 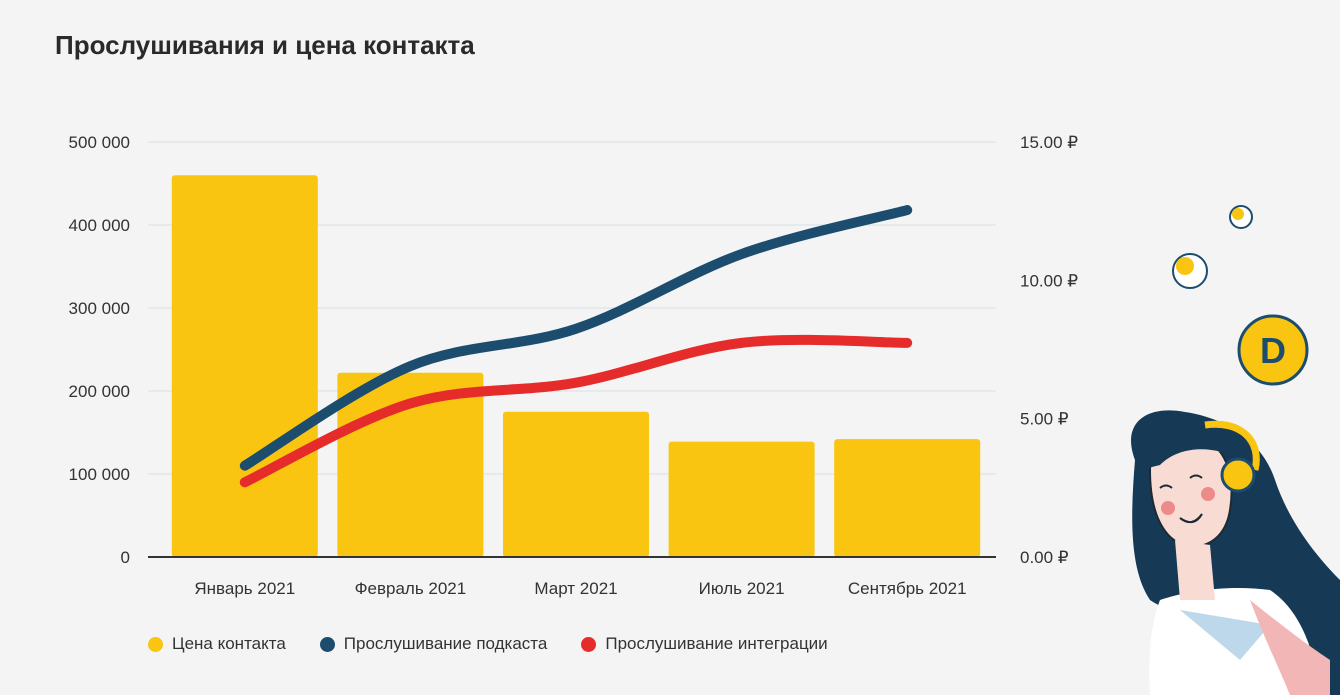 What do you see at coordinates (411, 588) in the screenshot?
I see `x-tick-label: Февраль 2021` at bounding box center [411, 588].